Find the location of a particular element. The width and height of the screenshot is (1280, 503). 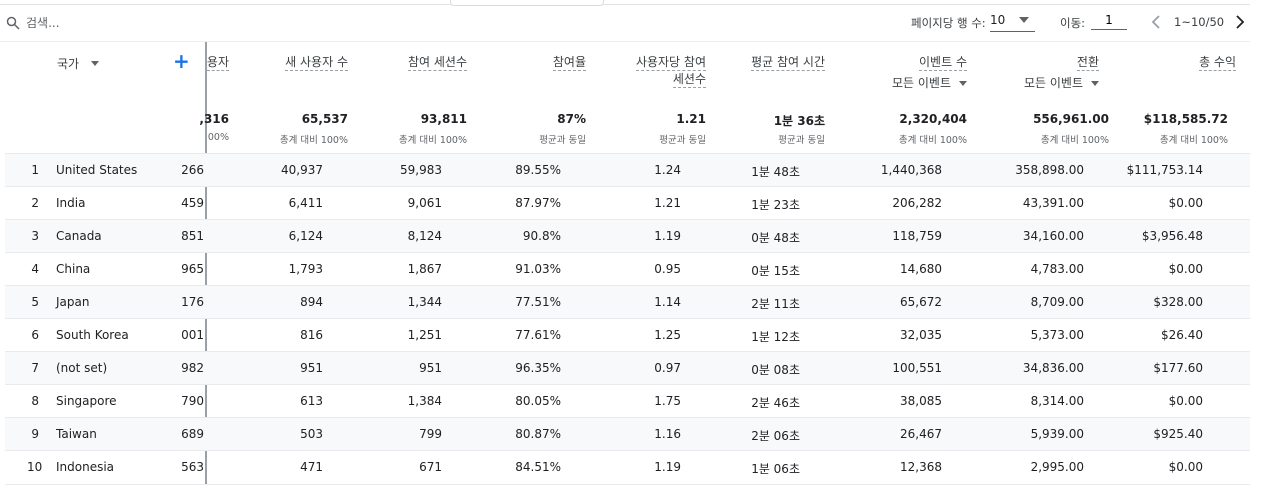

goto-page-input is located at coordinates (1109, 20).